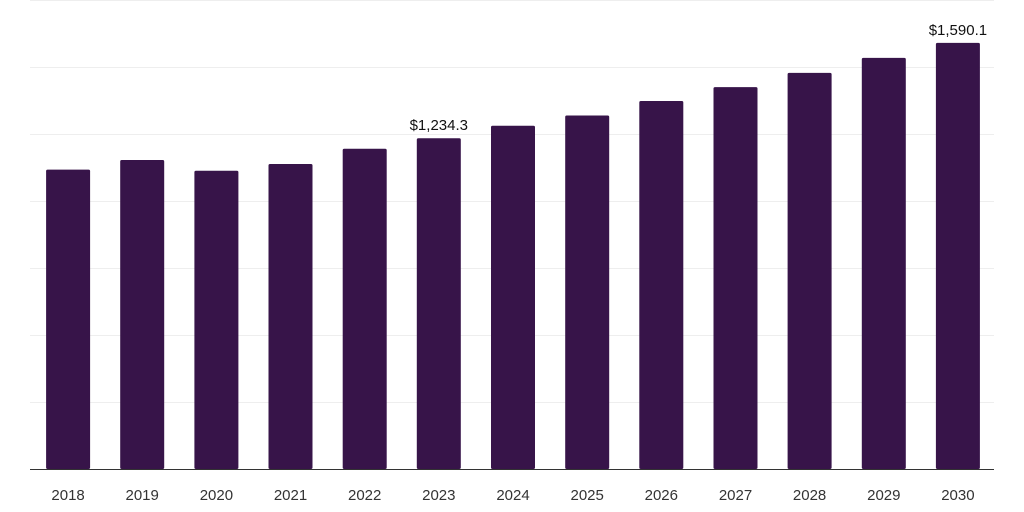 The image size is (1024, 512). I want to click on x-tick-label-2025: 2025, so click(587, 495).